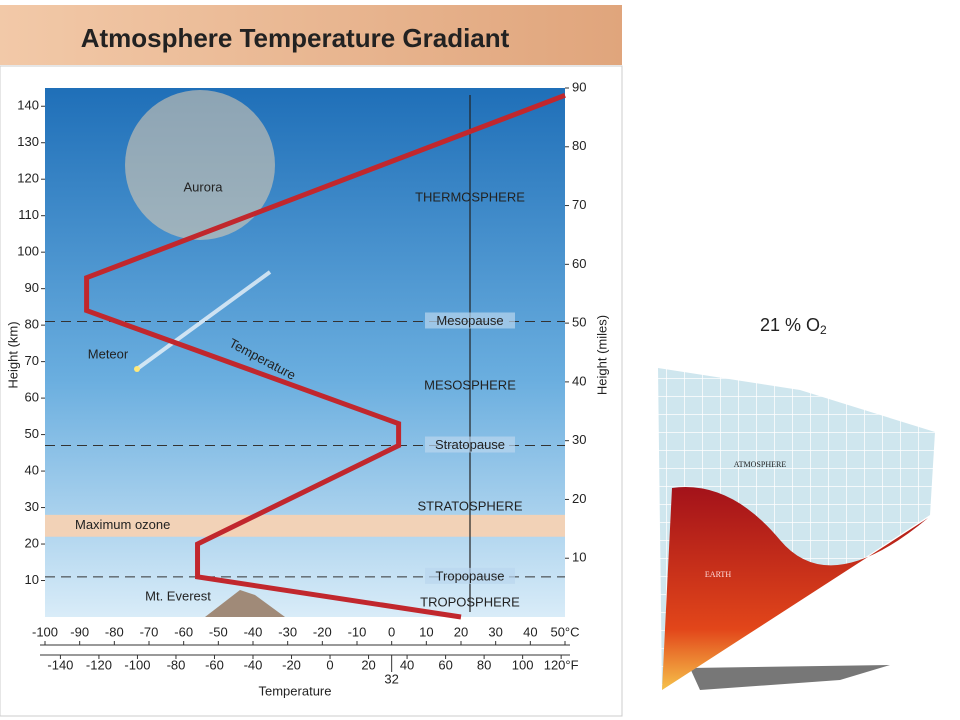  Describe the element at coordinates (122, 524) in the screenshot. I see `band-label: Maximum ozone` at that location.